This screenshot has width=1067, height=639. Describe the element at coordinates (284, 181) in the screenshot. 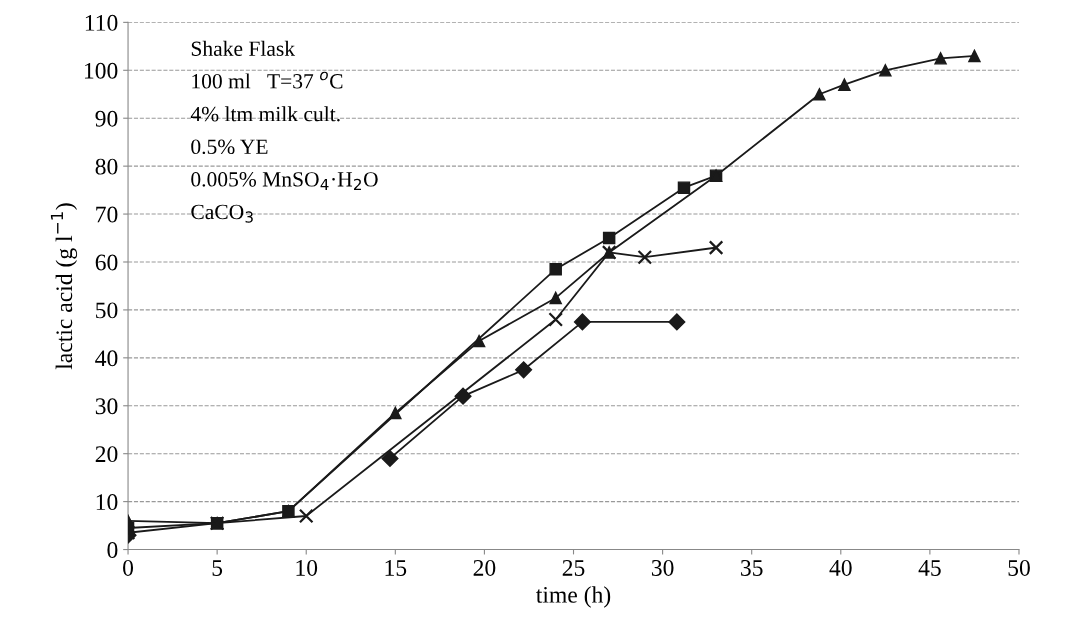

I see `annotation: 0.005% MnSO$_{4}$·H$_{2}$O` at that location.